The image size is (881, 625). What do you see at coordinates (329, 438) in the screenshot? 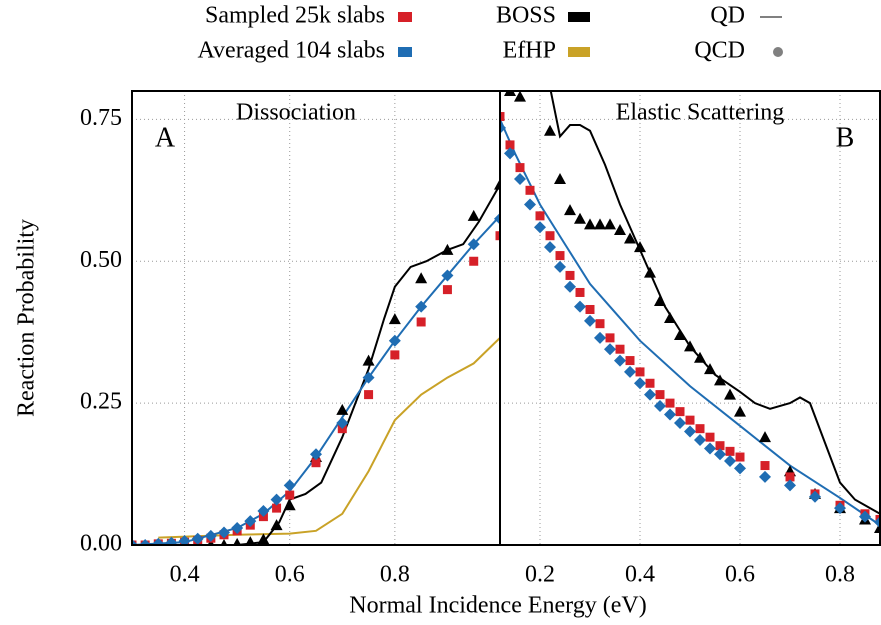
I see `series-line` at bounding box center [329, 438].